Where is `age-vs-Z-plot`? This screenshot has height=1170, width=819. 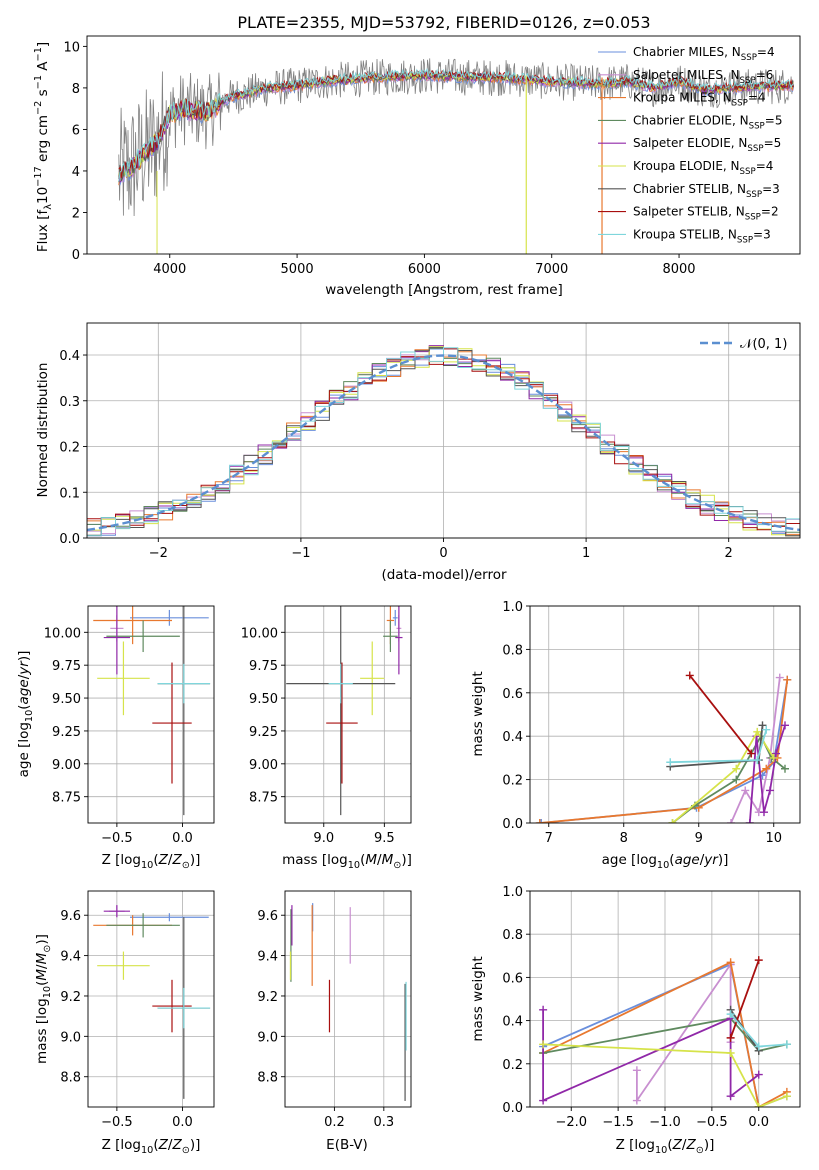 age-vs-Z-plot is located at coordinates (152, 711).